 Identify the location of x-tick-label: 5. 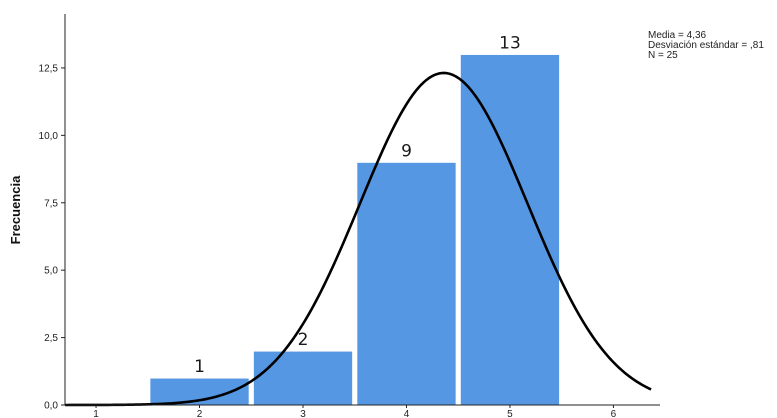
(510, 413).